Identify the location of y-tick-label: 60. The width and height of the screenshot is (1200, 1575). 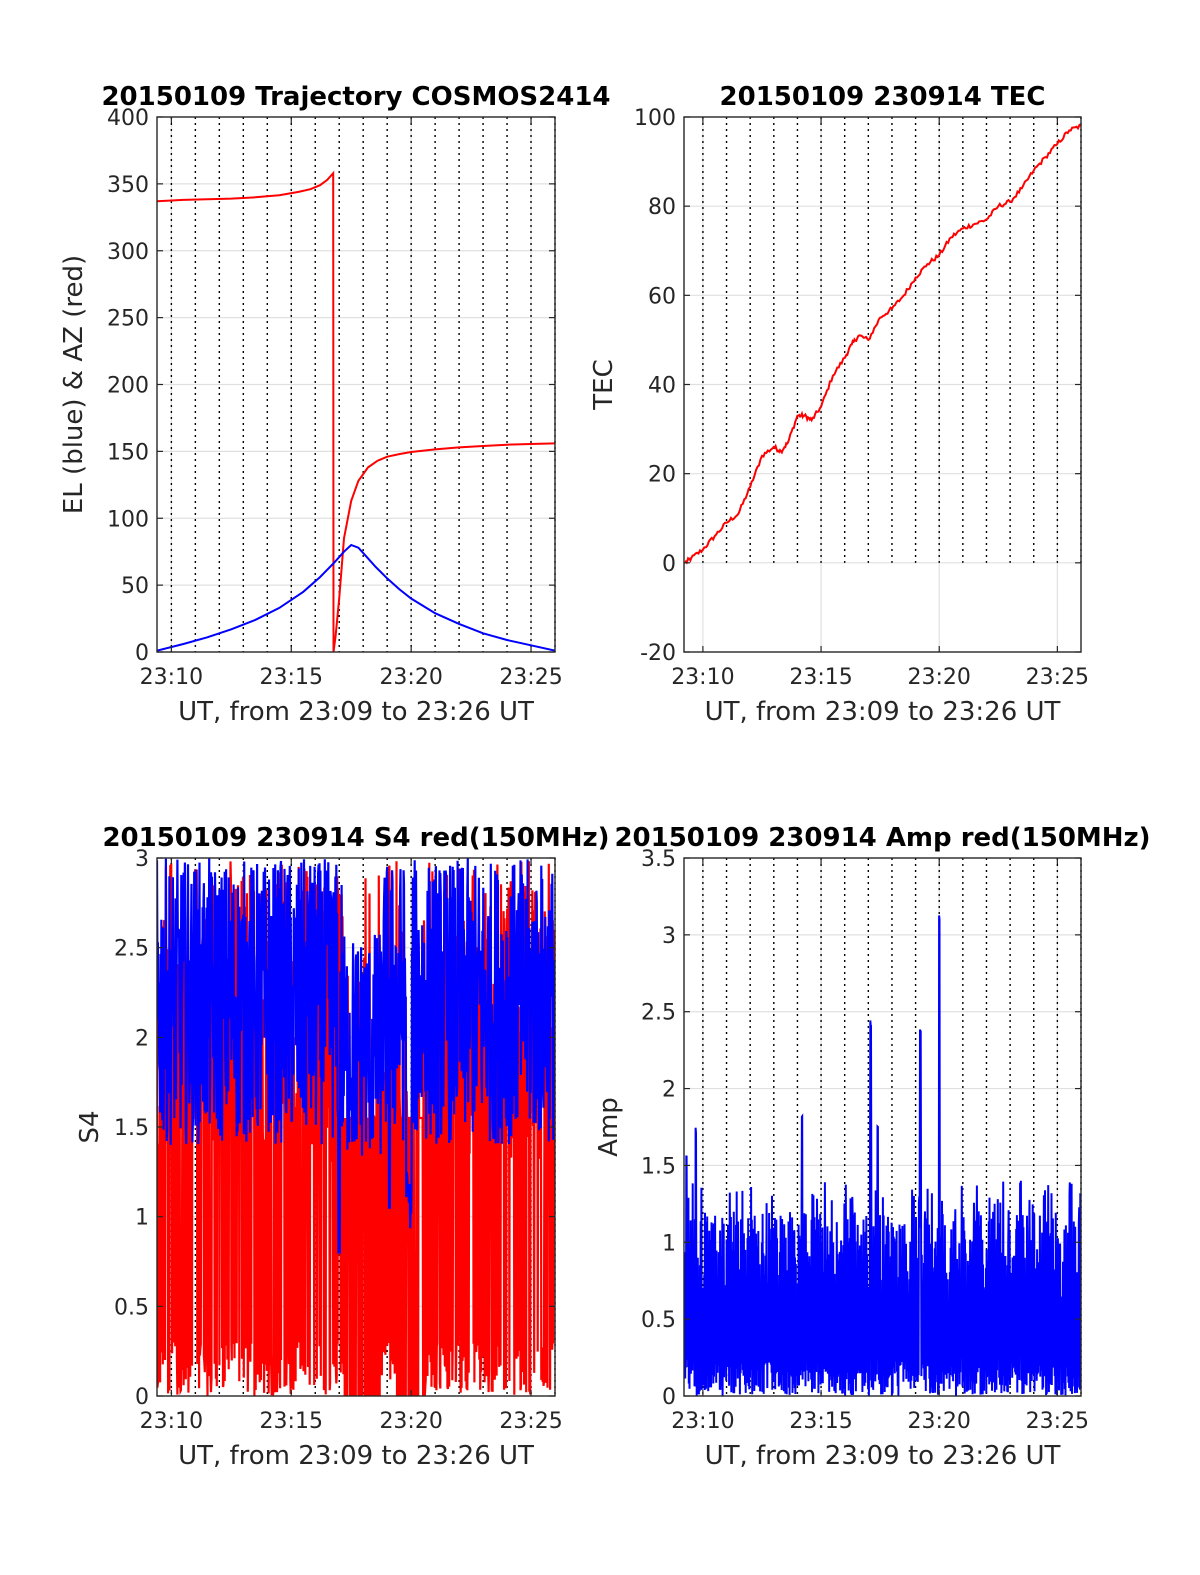
(662, 296).